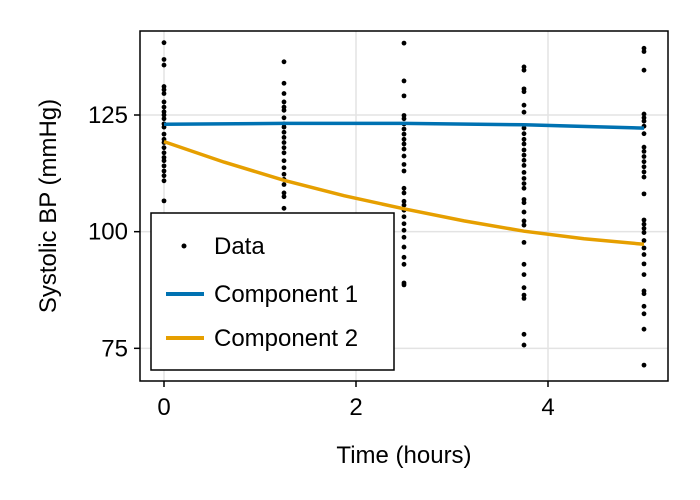  I want to click on y-tick-label: 75, so click(114, 348).